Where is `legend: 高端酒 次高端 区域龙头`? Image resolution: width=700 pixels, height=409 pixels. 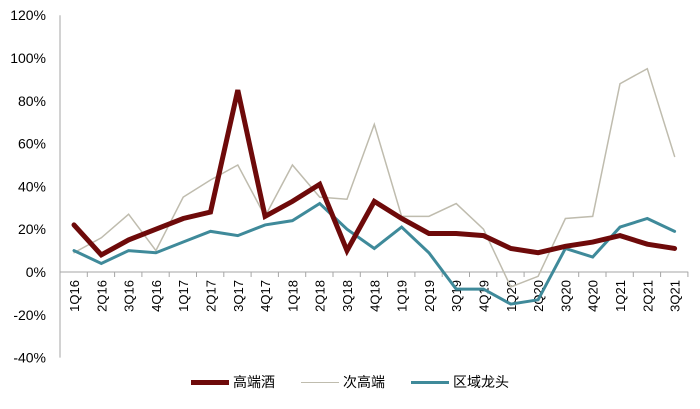
legend: 高端酒 次高端 区域龙头 is located at coordinates (350, 382).